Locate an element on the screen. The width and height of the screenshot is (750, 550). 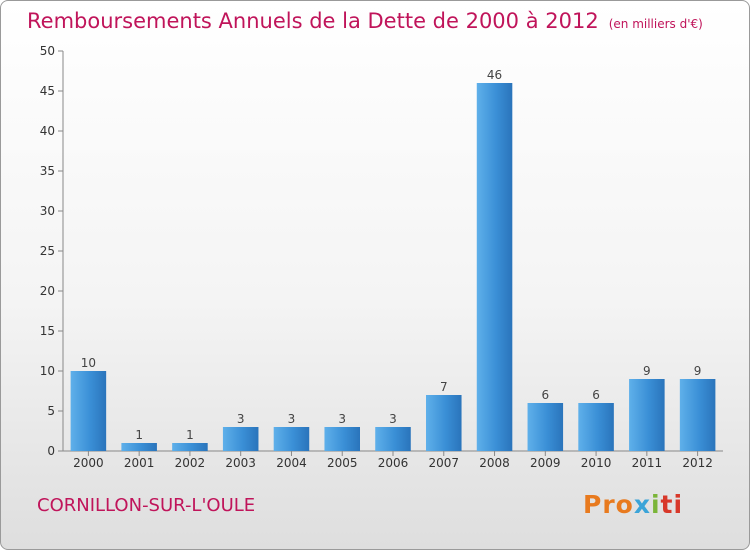
x-tick-label: 2004 is located at coordinates (291, 463).